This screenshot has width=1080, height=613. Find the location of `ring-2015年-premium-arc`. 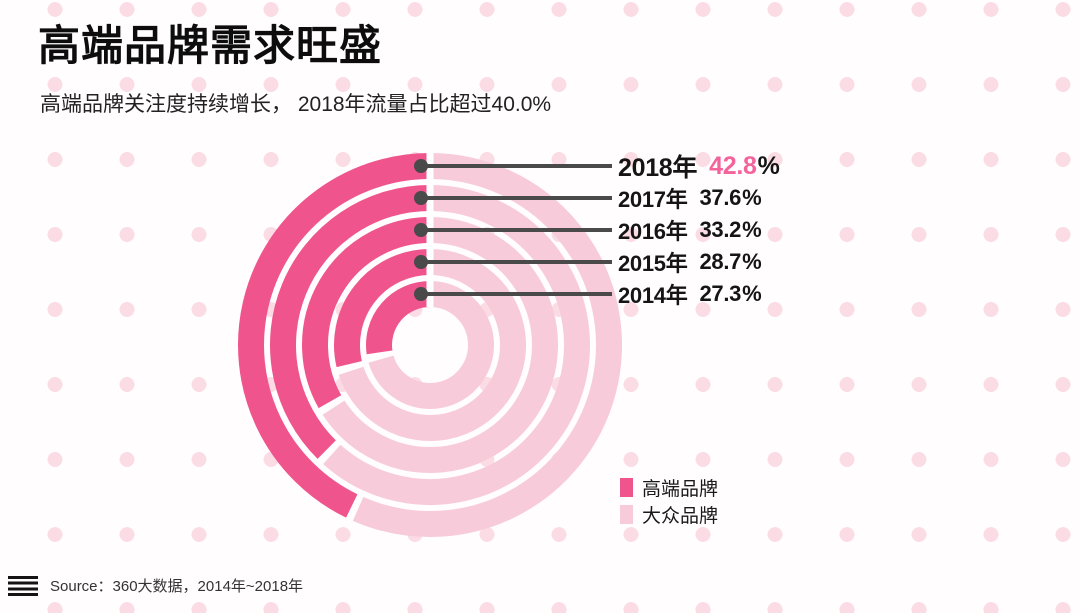

ring-2015年-premium-arc is located at coordinates (382, 308).